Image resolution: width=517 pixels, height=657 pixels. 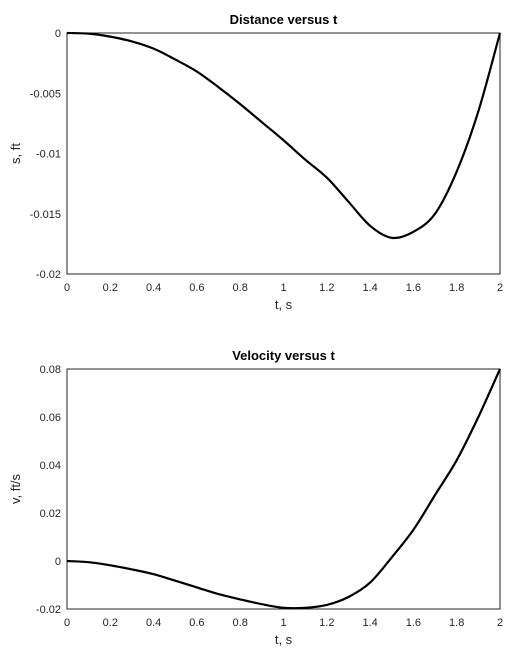 What do you see at coordinates (45, 215) in the screenshot?
I see `distance-y-tick-label: -0.015` at bounding box center [45, 215].